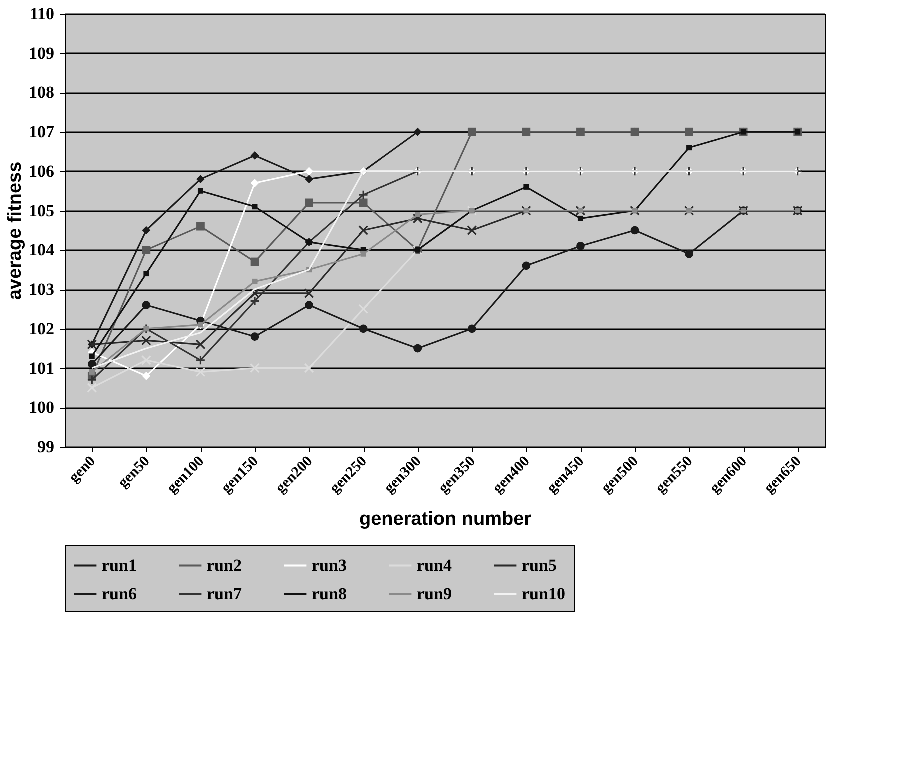 Image resolution: width=906 pixels, height=760 pixels. What do you see at coordinates (329, 565) in the screenshot?
I see `legend-label: run3` at bounding box center [329, 565].